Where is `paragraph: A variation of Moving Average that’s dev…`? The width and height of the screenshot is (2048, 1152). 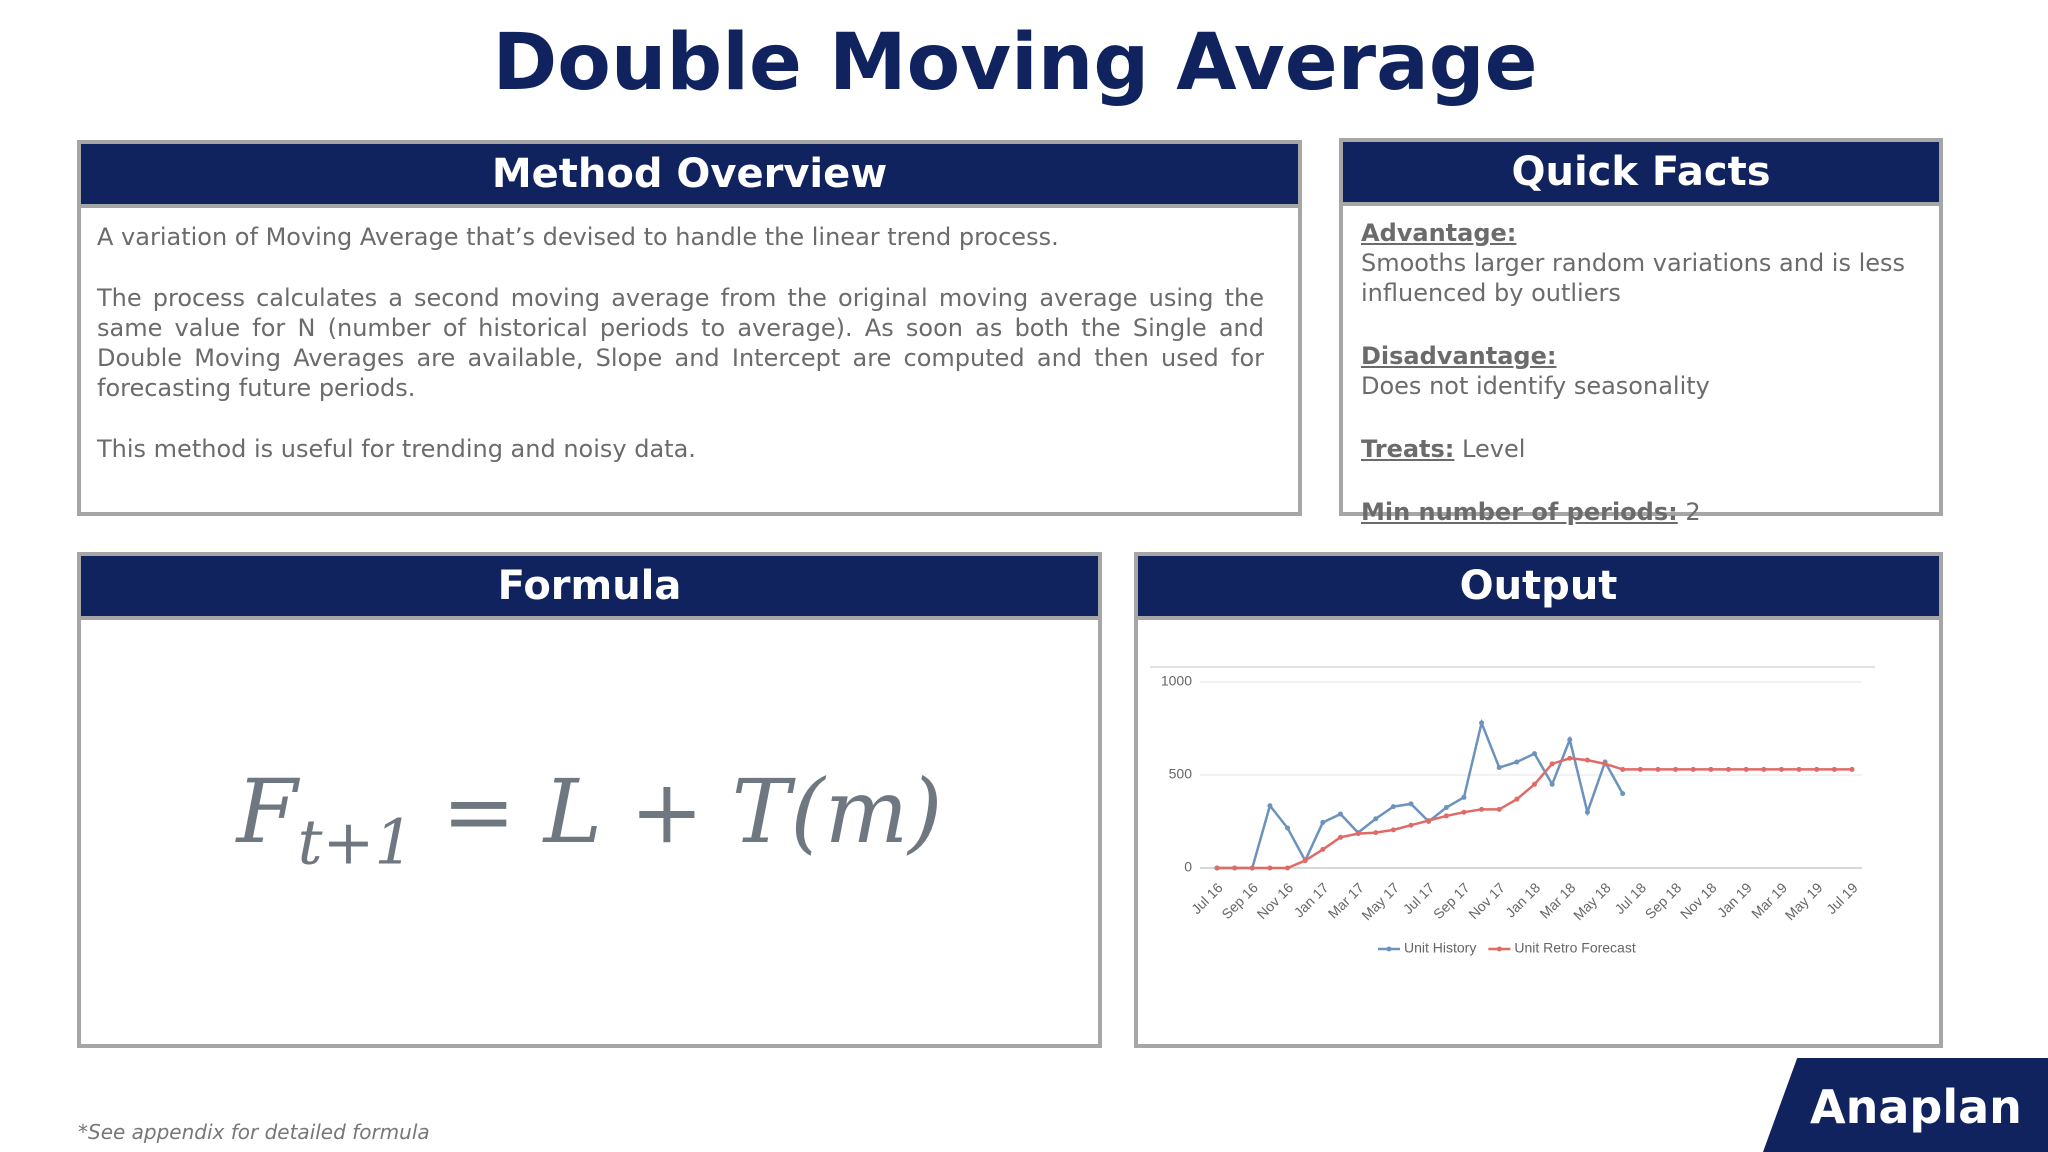
paragraph: A variation of Moving Average that’s dev… is located at coordinates (578, 237).